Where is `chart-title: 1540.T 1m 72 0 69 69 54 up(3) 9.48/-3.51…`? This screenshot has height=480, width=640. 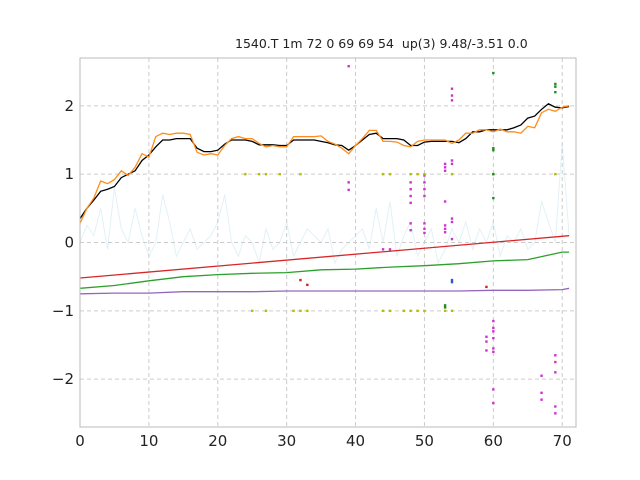
chart-title: 1540.T 1m 72 0 69 69 54 up(3) 9.48/-3.51… is located at coordinates (381, 43).